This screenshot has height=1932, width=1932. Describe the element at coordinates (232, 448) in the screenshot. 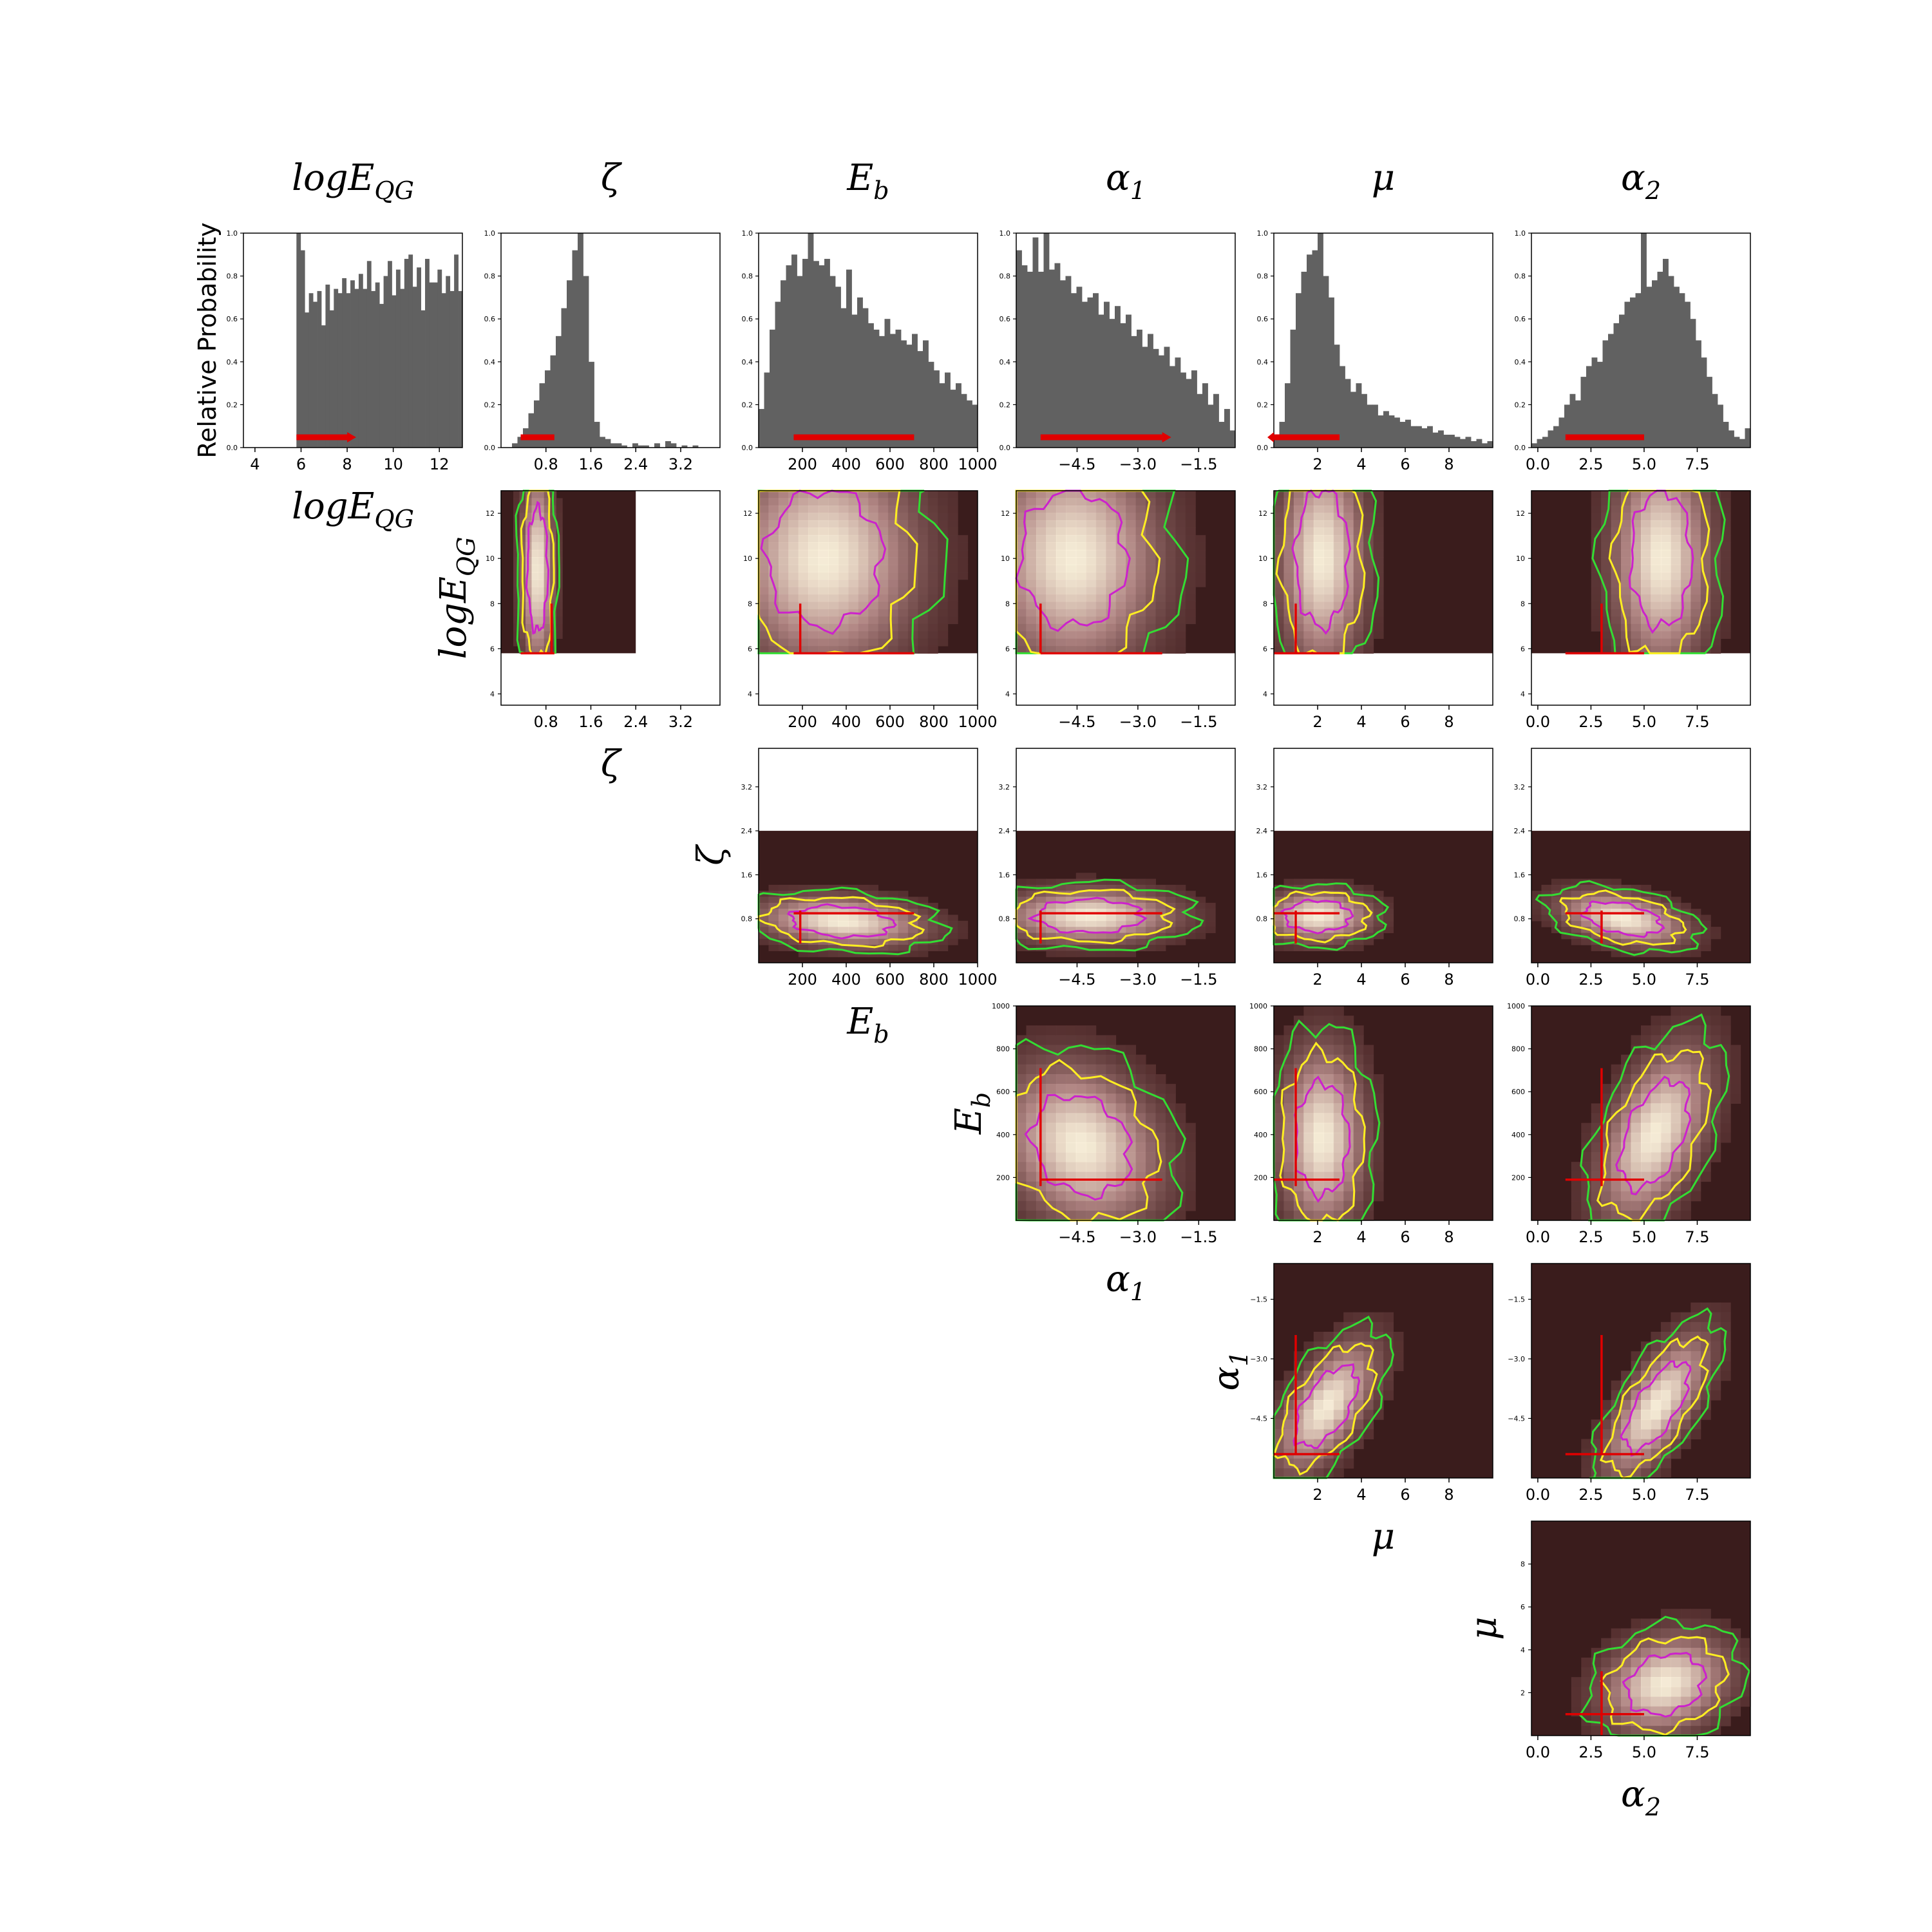

I see `y-tick-label: 0.0` at that location.